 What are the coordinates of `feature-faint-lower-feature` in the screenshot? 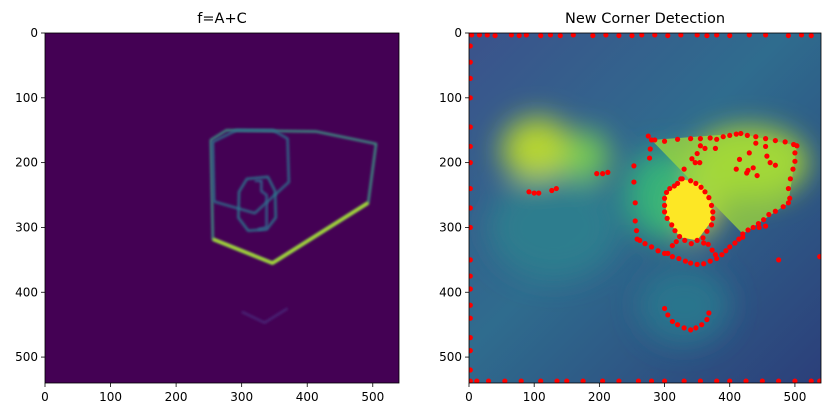 It's located at (265, 315).